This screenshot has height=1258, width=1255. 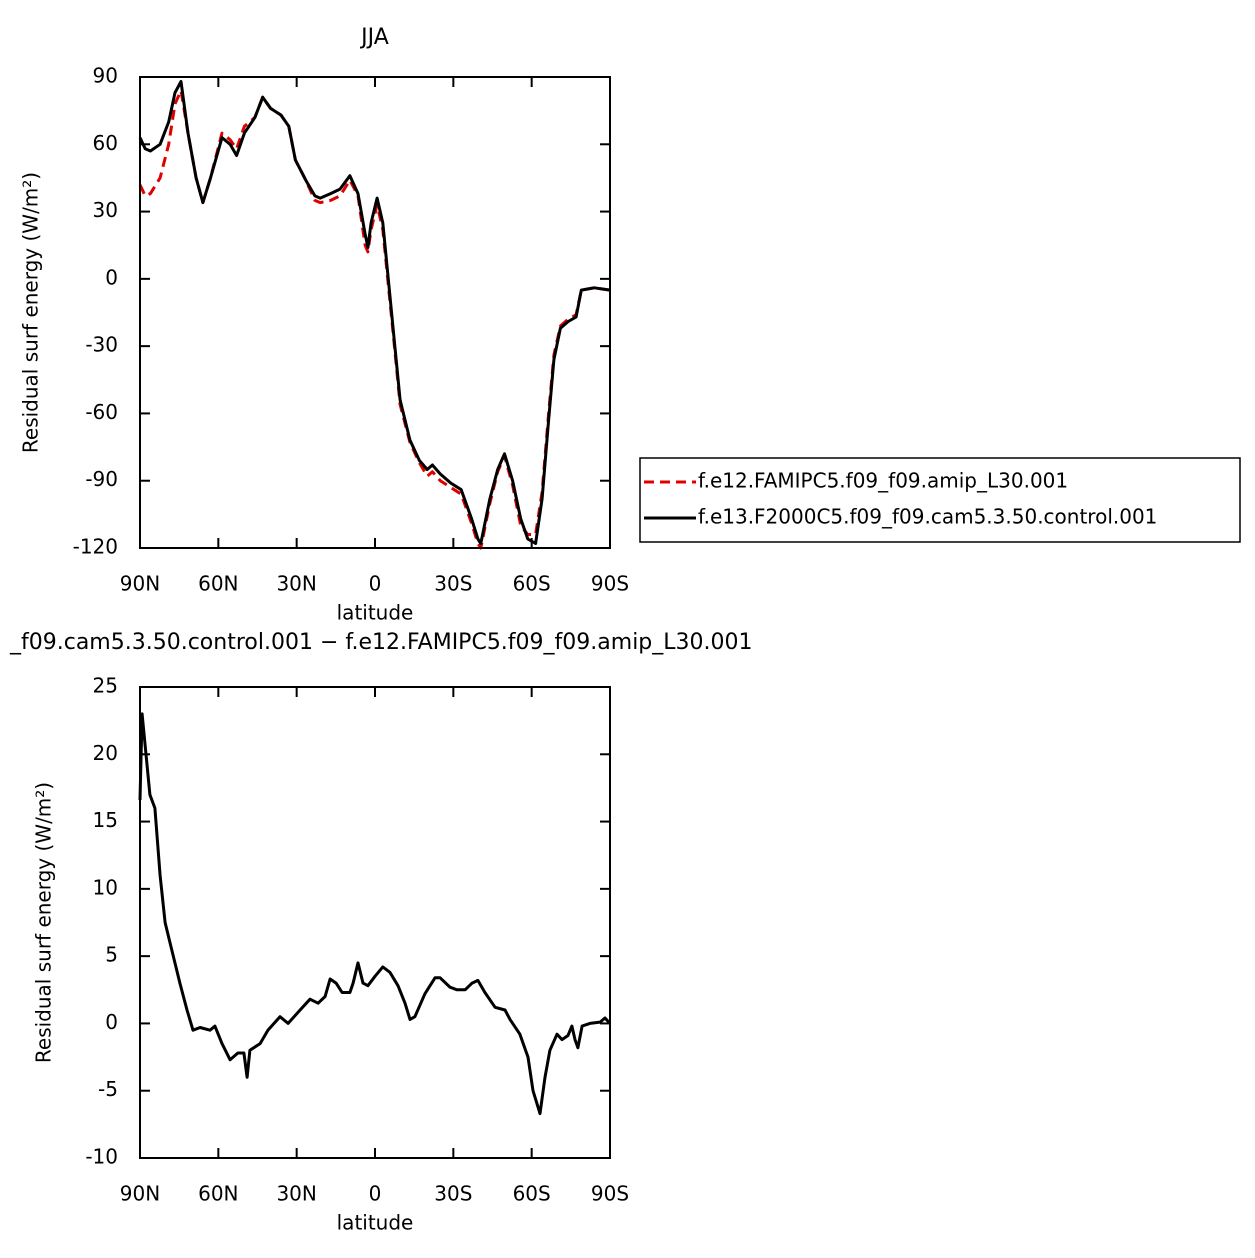 I want to click on y-tick-label: 25, so click(x=105, y=686).